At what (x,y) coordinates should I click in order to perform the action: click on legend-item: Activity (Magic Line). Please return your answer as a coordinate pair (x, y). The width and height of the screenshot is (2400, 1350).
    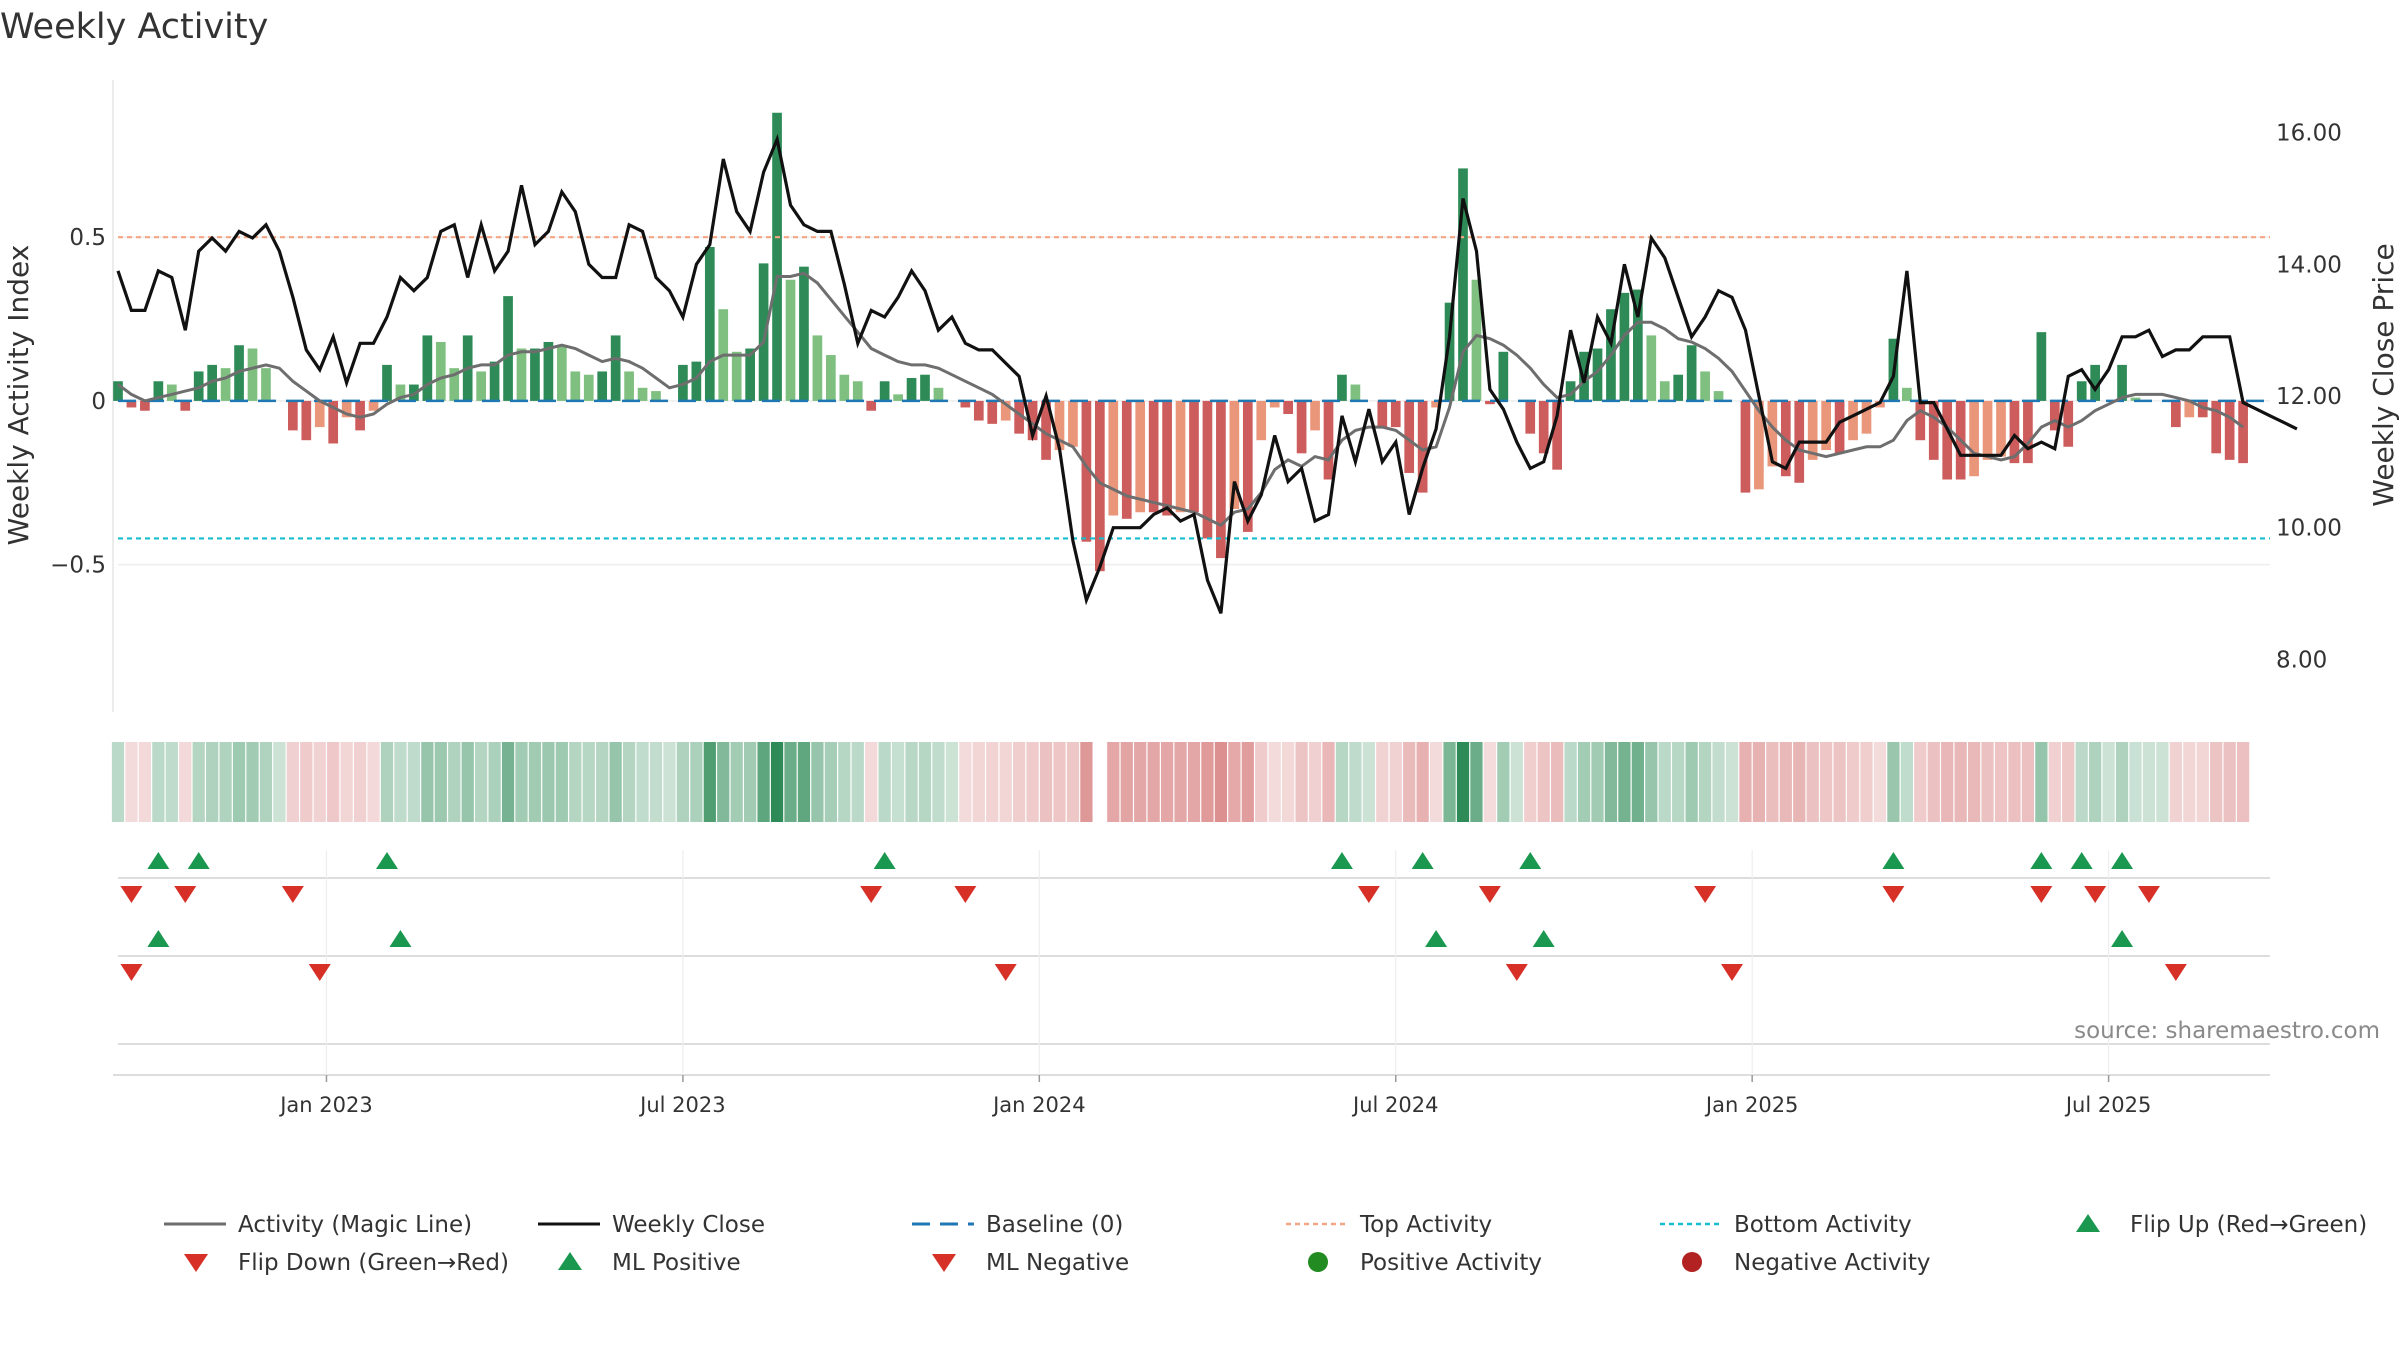
    Looking at the image, I should click on (318, 1225).